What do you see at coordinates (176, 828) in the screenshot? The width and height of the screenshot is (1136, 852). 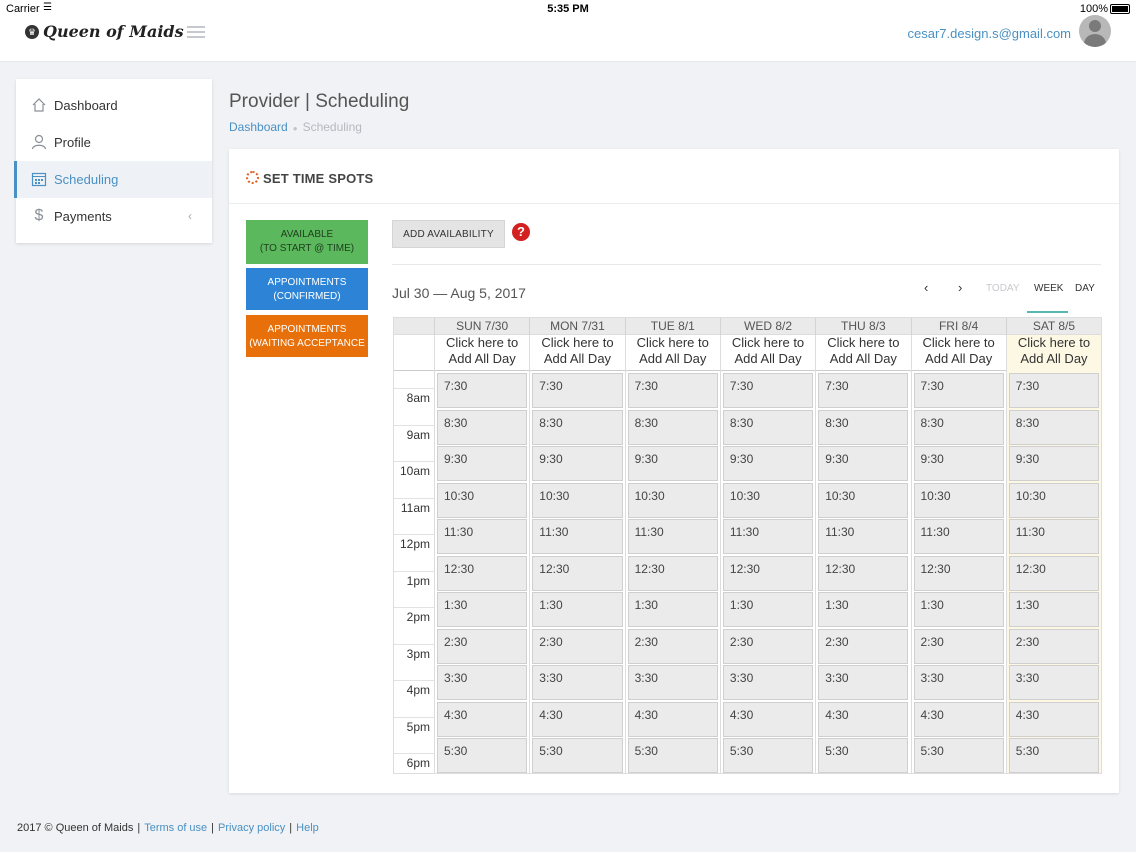 I see `terms-link: Terms of use` at bounding box center [176, 828].